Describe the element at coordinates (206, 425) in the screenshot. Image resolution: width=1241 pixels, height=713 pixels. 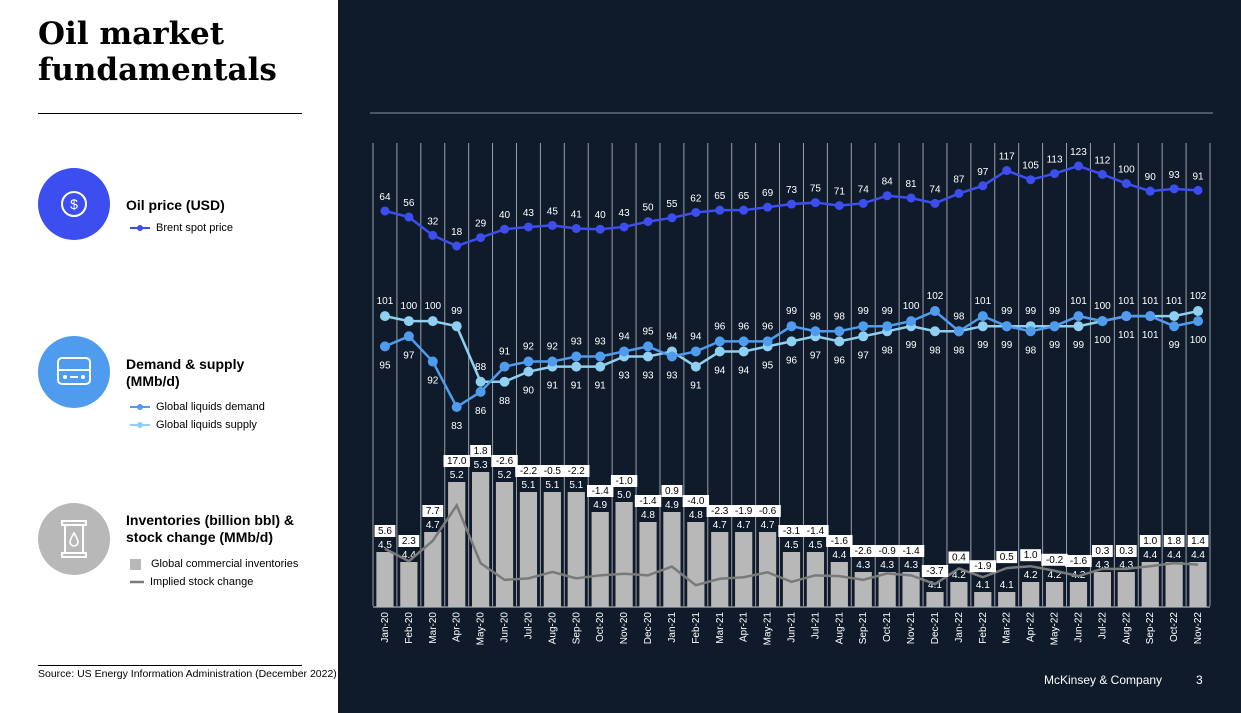
I see `legend-label: Global liquids supply` at that location.